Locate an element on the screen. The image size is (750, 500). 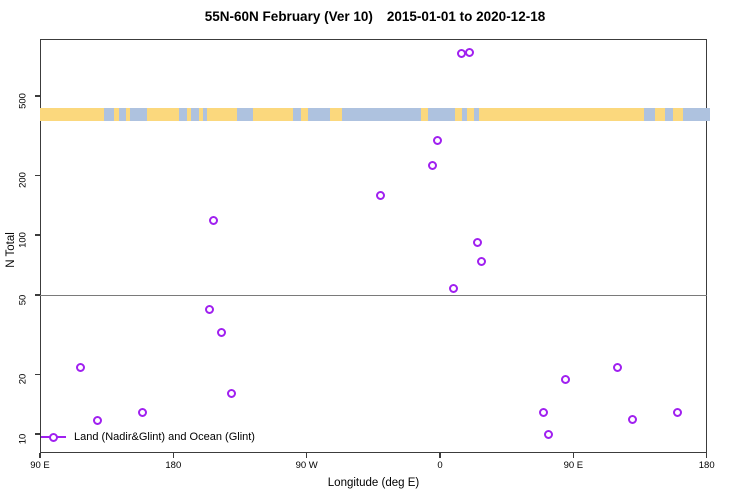
chart-title-daterange: 2015-01-01 to 2020-12-18 is located at coordinates (466, 16).